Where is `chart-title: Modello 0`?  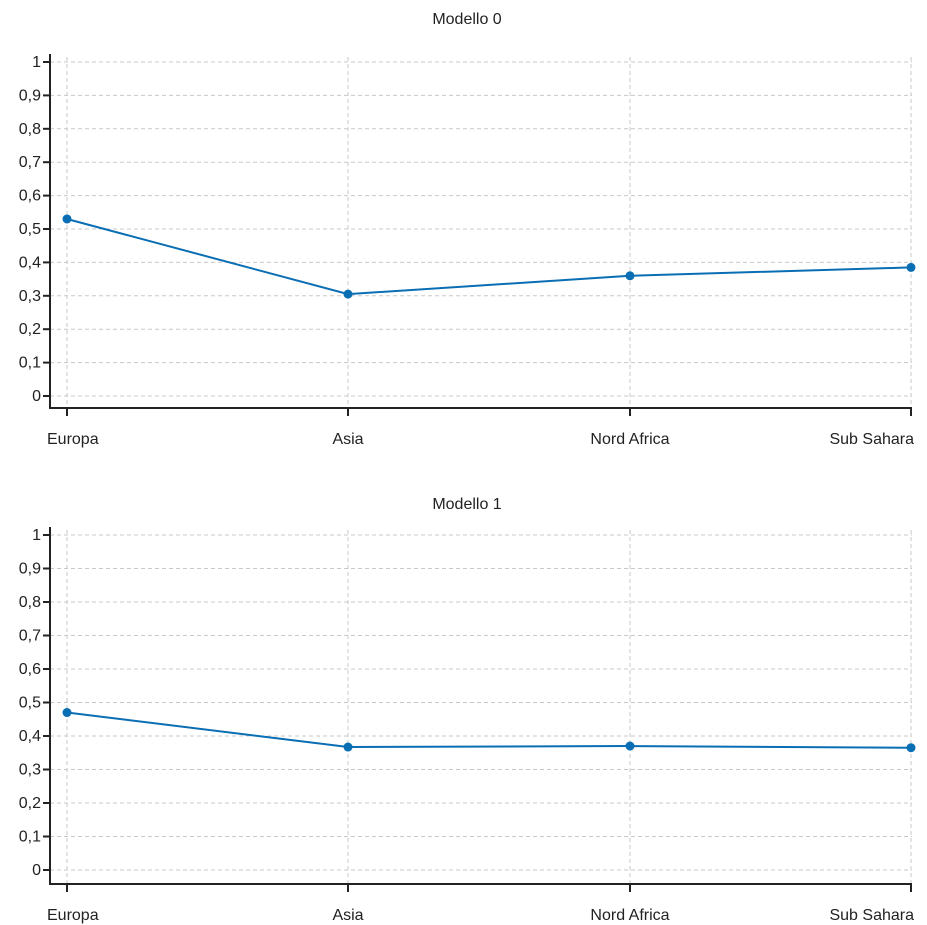
chart-title: Modello 0 is located at coordinates (466, 19).